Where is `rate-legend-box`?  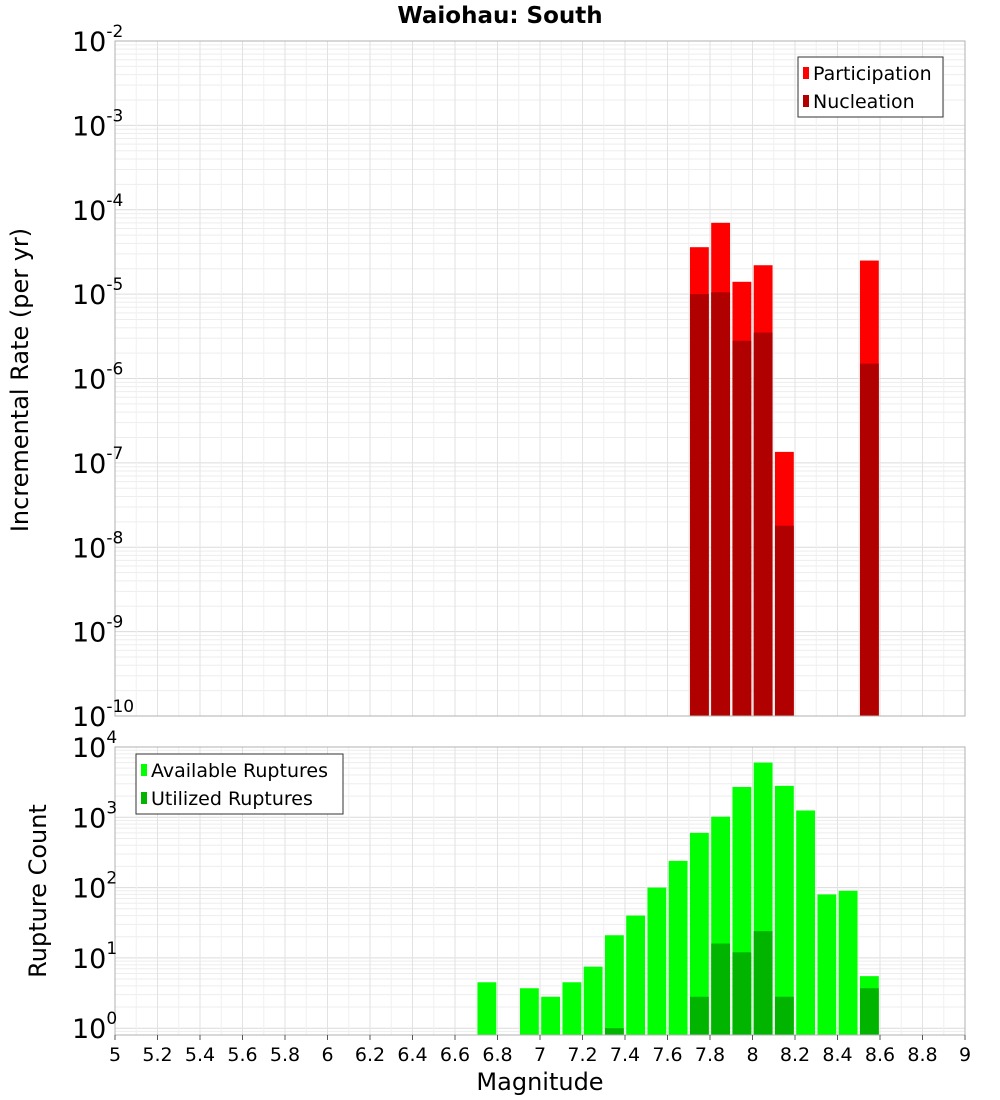
rate-legend-box is located at coordinates (870, 87).